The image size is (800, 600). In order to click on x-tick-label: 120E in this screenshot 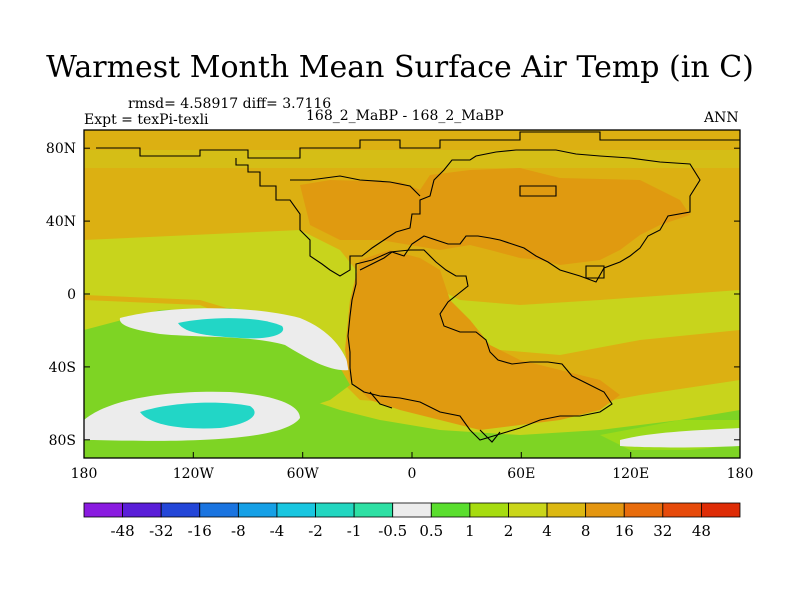, I will do `click(630, 474)`.